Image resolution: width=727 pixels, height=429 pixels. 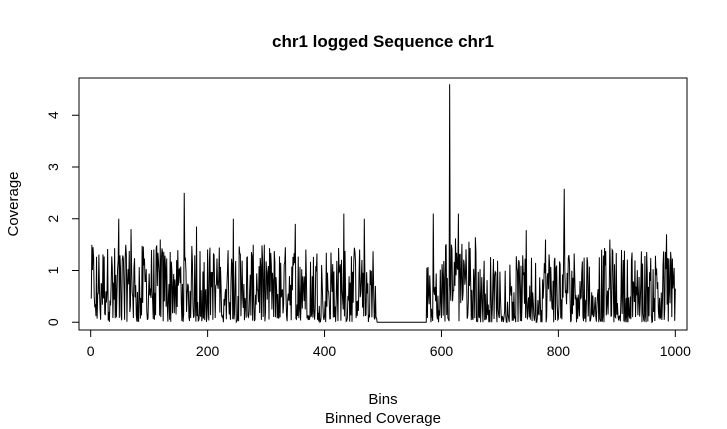 What do you see at coordinates (383, 41) in the screenshot?
I see `chart-title: chr1 logged Sequence chr1` at bounding box center [383, 41].